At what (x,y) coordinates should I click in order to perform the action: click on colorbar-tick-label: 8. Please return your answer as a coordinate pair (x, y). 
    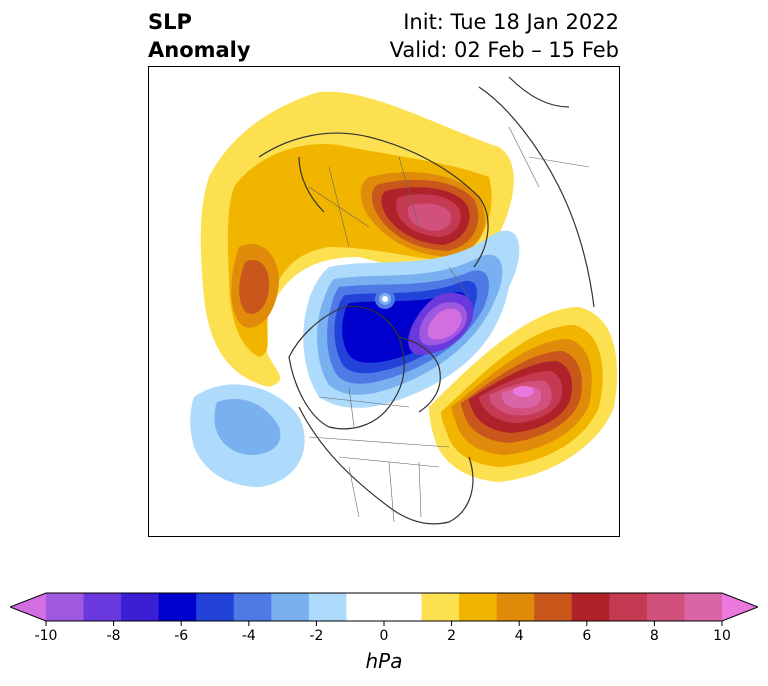
    Looking at the image, I should click on (654, 636).